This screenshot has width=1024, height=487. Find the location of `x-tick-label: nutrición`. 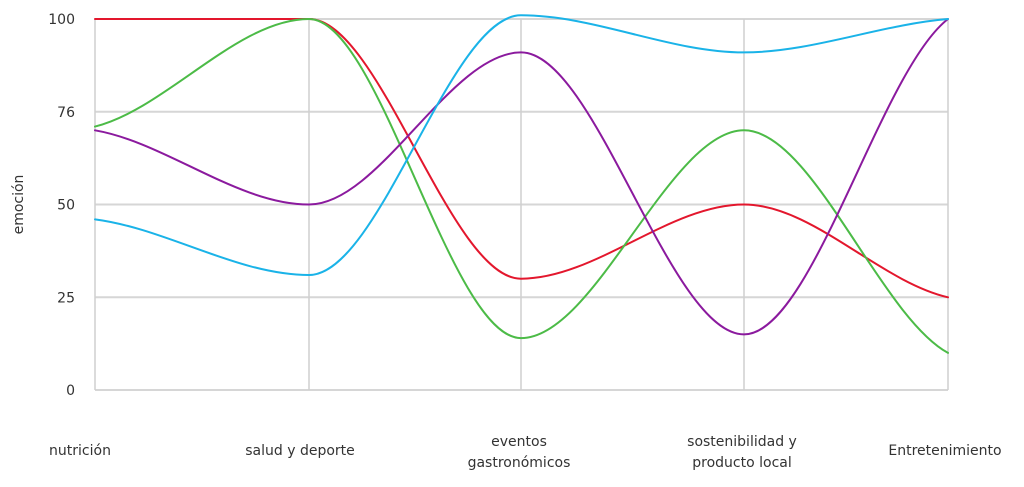

x-tick-label: nutrición is located at coordinates (80, 451).